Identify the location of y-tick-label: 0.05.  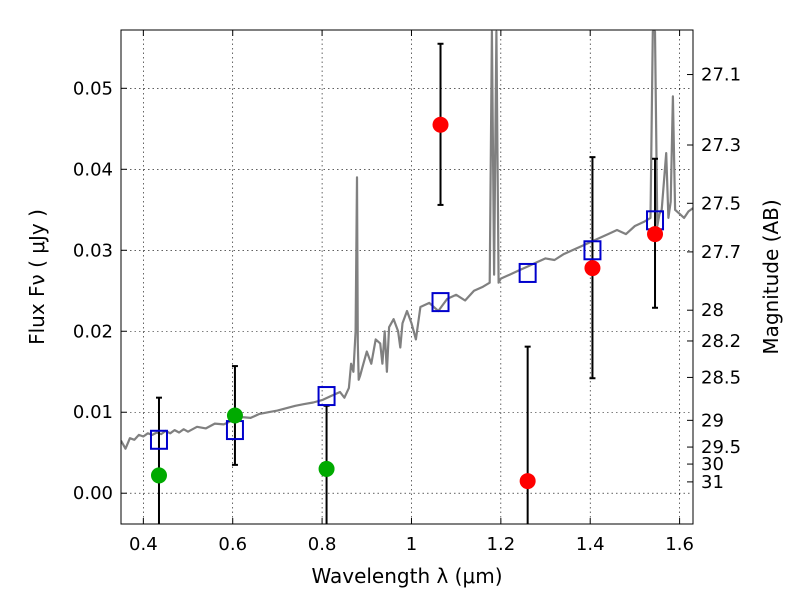
(93, 88).